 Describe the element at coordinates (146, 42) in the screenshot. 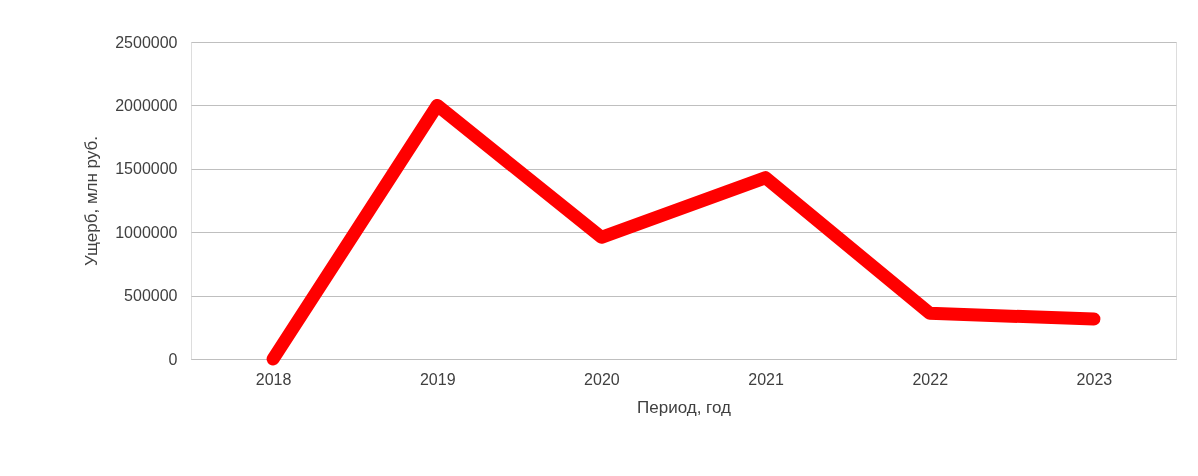

I see `y-tick-label: 2500000` at that location.